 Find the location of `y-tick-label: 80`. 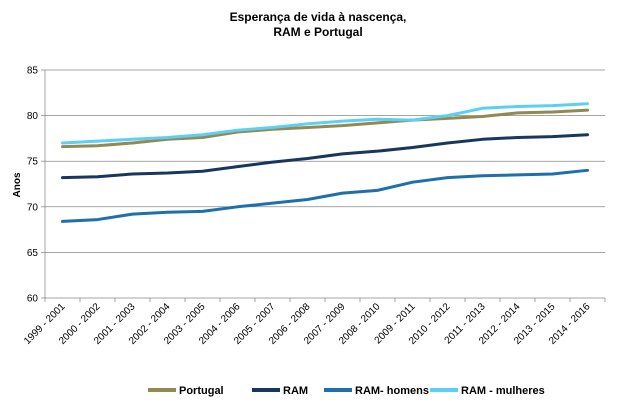

y-tick-label: 80 is located at coordinates (33, 116).